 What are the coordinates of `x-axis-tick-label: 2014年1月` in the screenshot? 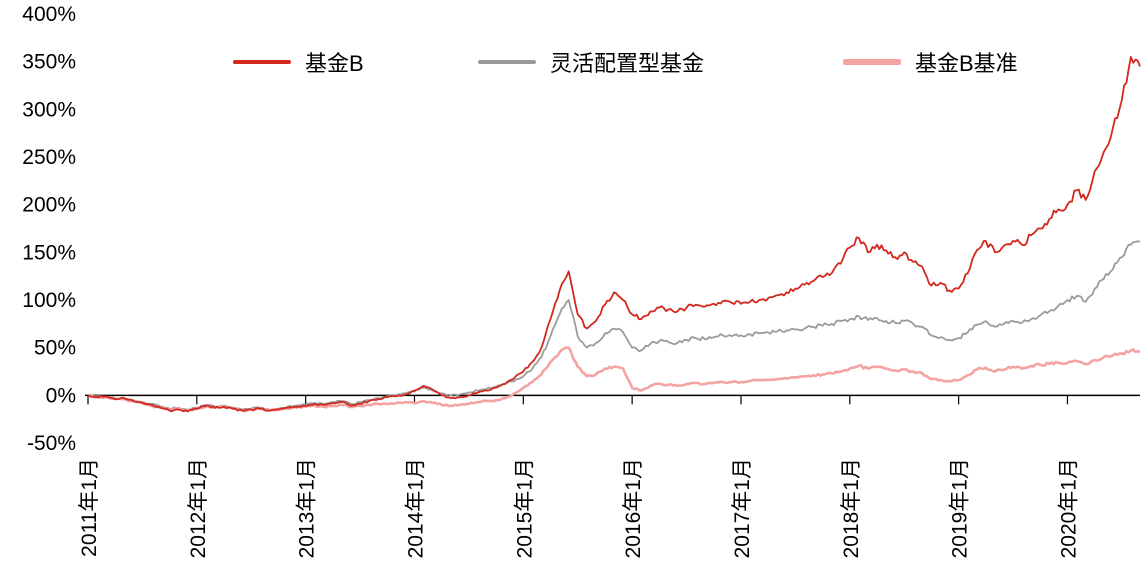 It's located at (415, 508).